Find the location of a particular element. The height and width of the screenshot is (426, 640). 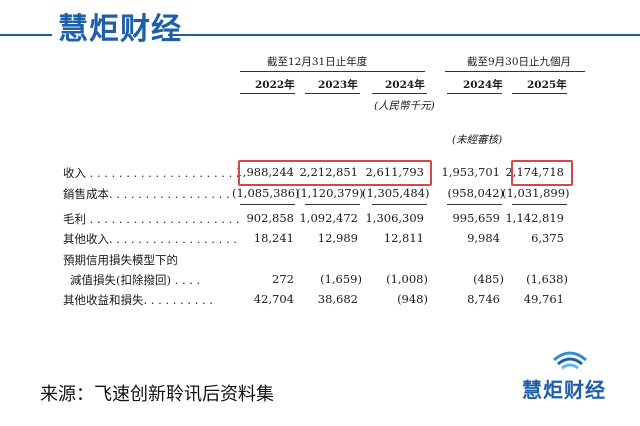

top-rule-left is located at coordinates (26, 35).